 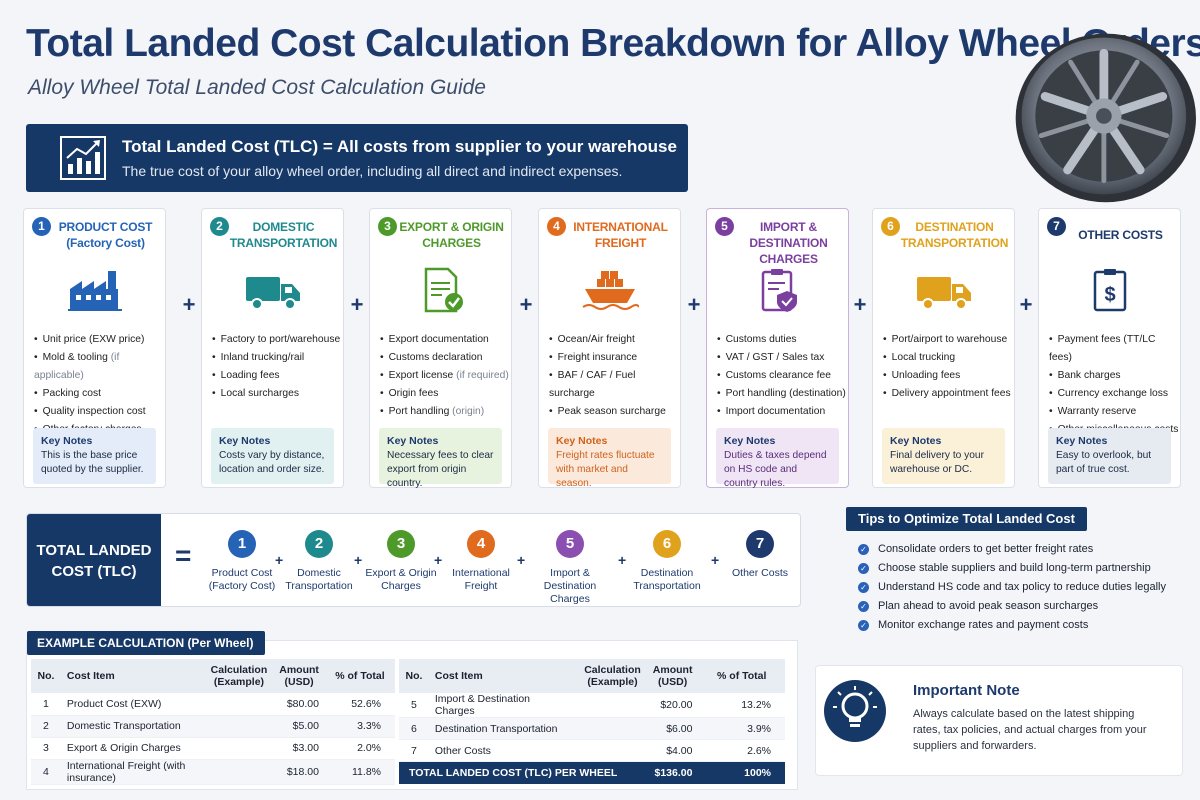 I want to click on row-item: Destination Transportation, so click(x=503, y=728).